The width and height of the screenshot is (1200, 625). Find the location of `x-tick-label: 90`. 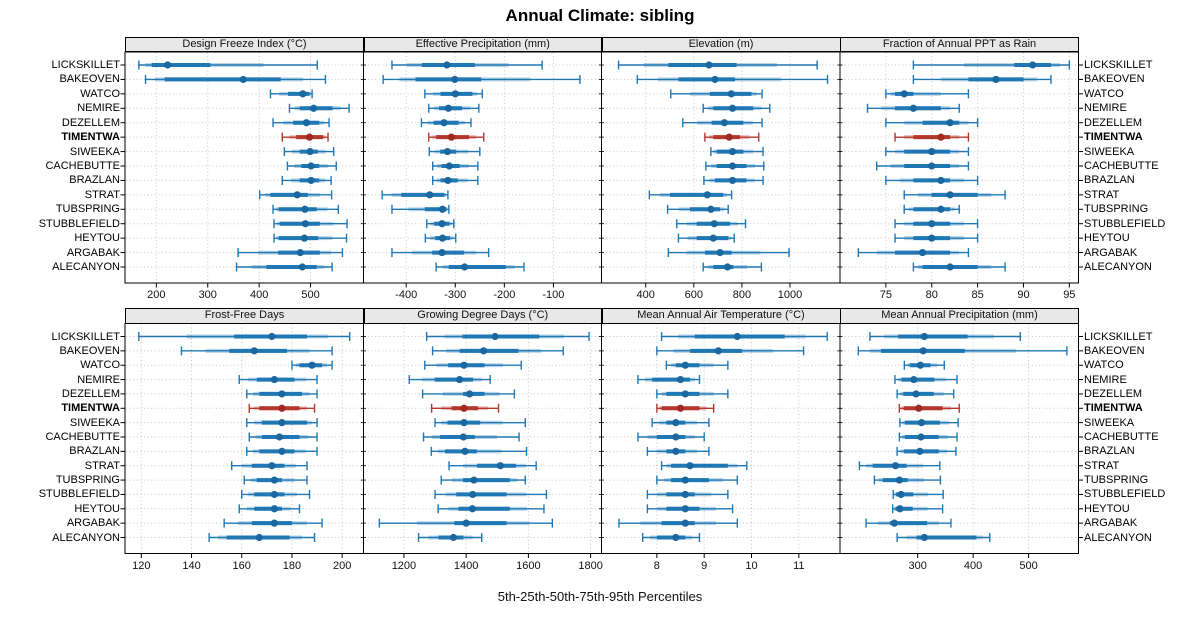

x-tick-label: 90 is located at coordinates (1023, 295).